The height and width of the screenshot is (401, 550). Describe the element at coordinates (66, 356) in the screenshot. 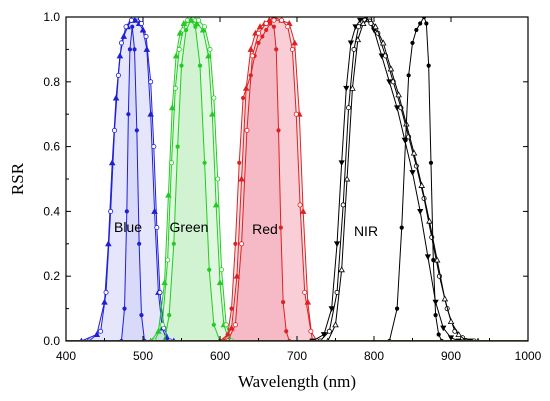

I see `x-tick-label-400: 400` at that location.